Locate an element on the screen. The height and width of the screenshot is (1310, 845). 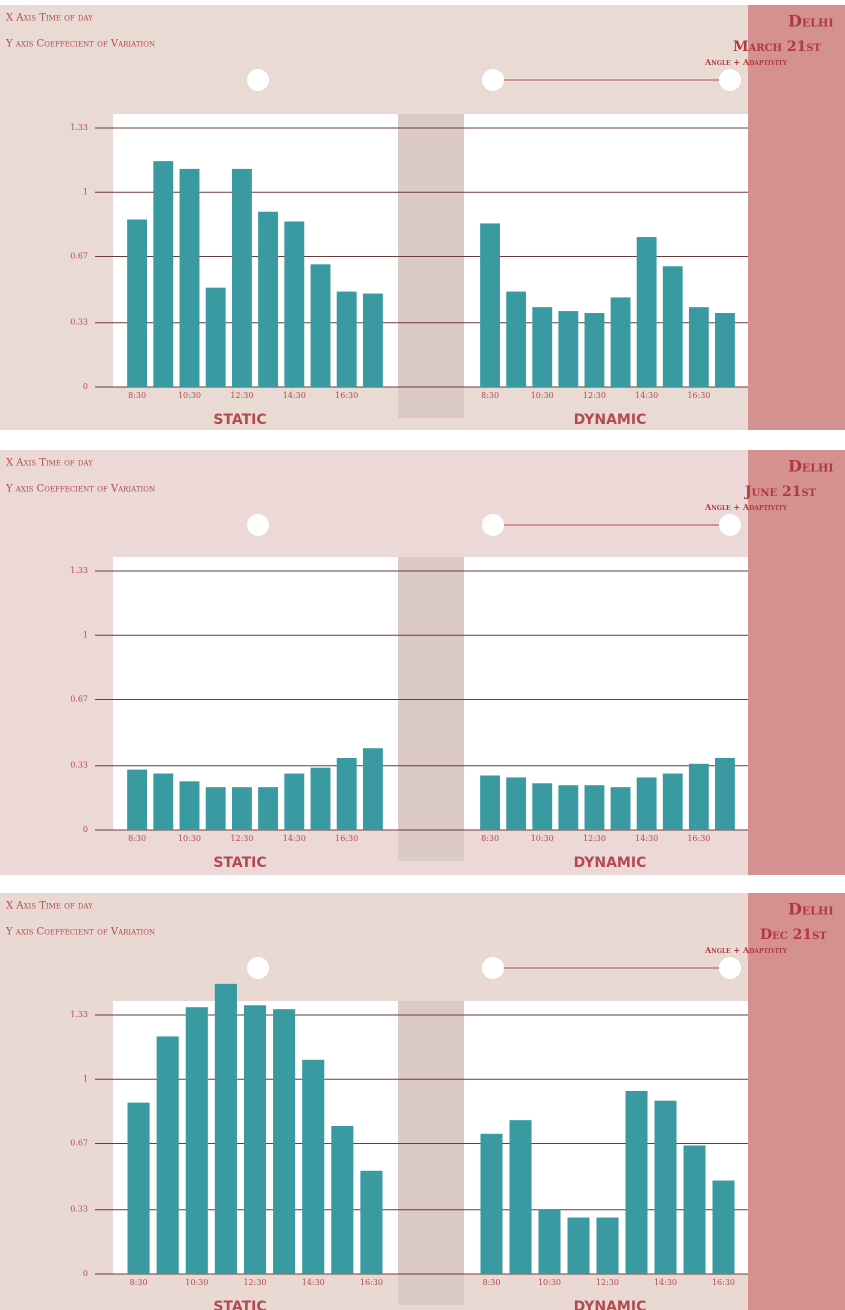
date: June 21st is located at coordinates (780, 492).